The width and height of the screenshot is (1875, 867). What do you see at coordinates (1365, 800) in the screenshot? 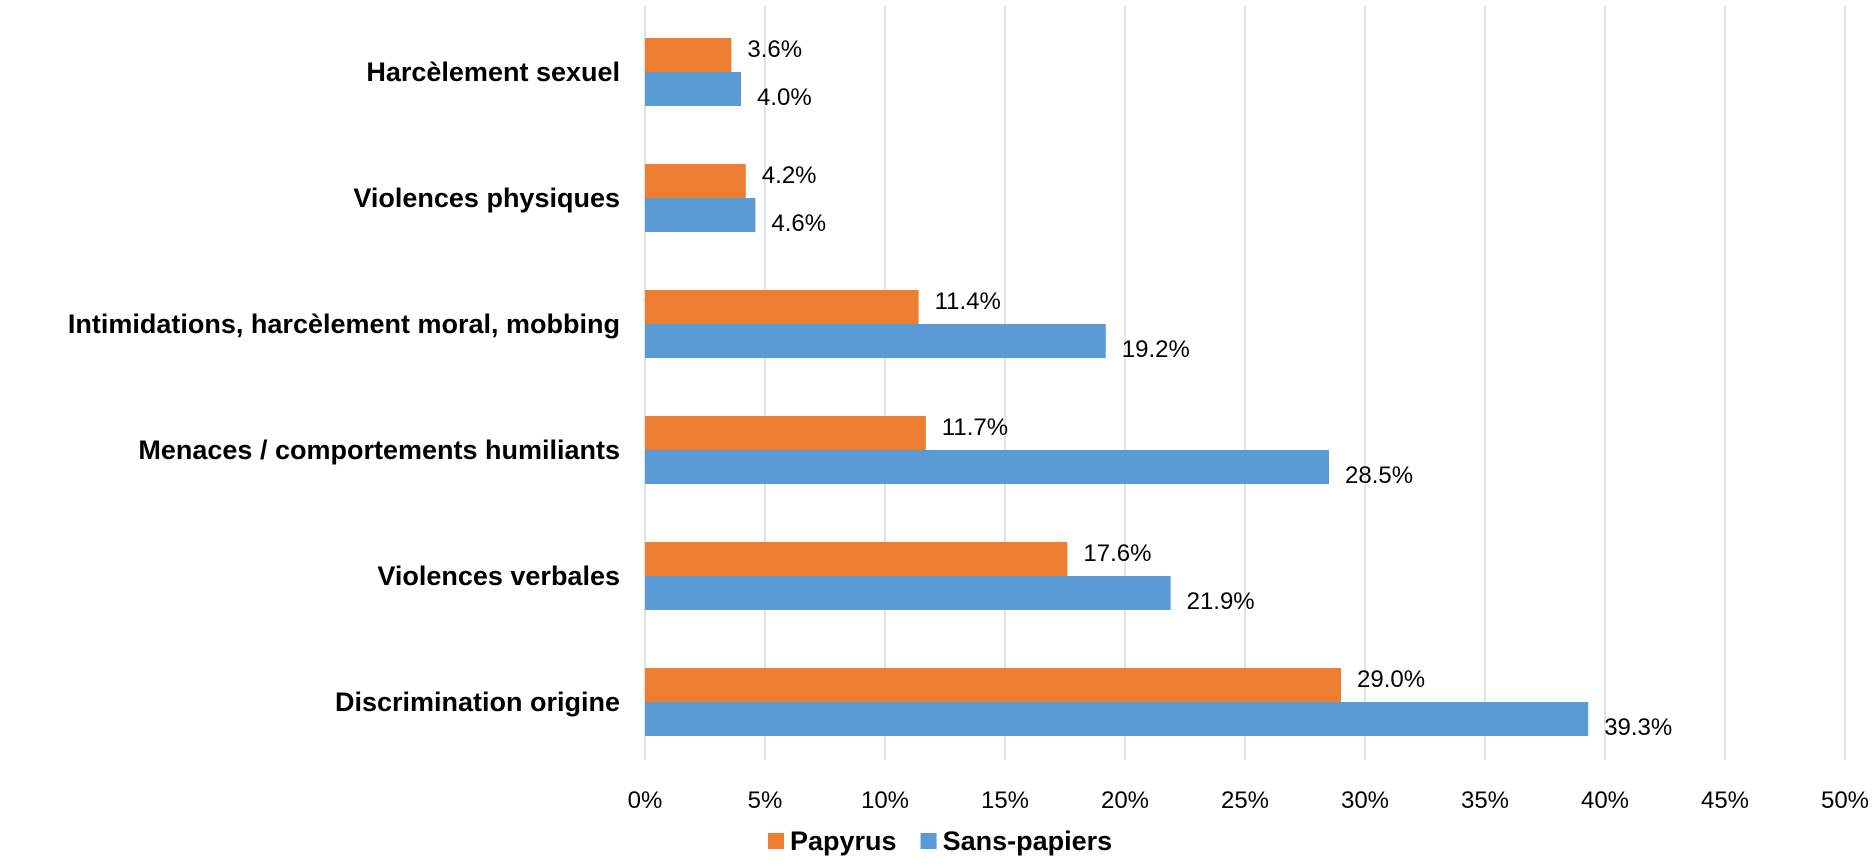
I see `x-tick-label: 30%` at bounding box center [1365, 800].